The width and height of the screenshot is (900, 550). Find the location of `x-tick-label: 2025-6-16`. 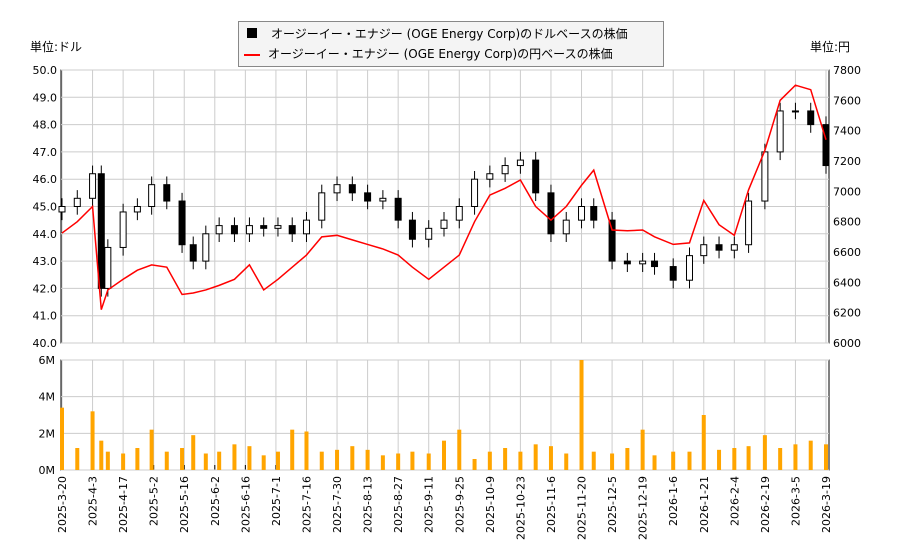

x-tick-label: 2025-6-16 is located at coordinates (245, 504).